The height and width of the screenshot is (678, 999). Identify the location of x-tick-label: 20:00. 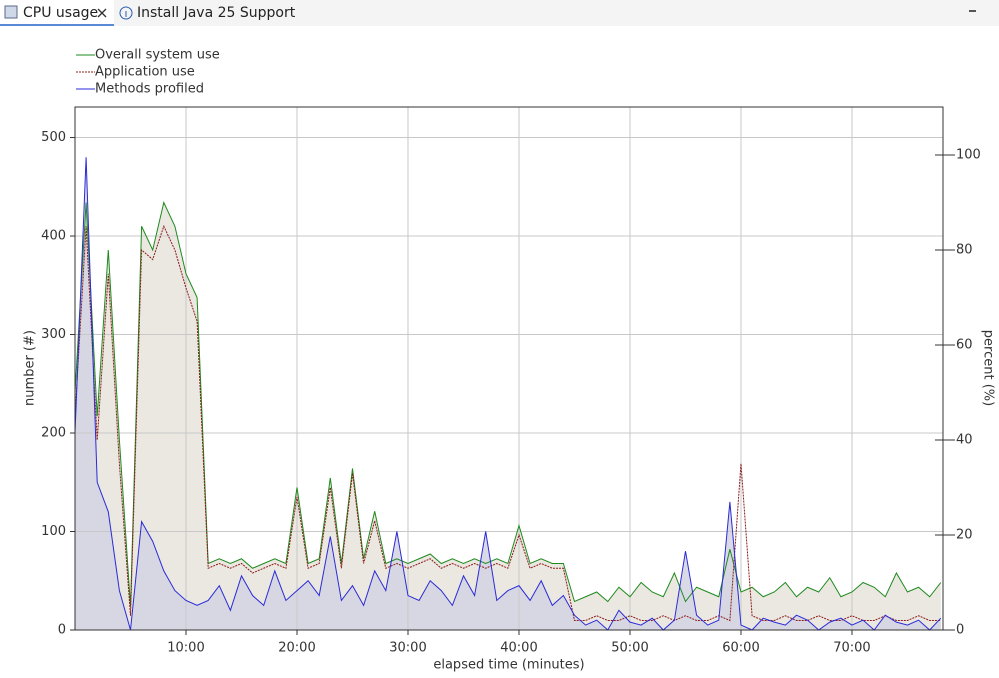
(296, 648).